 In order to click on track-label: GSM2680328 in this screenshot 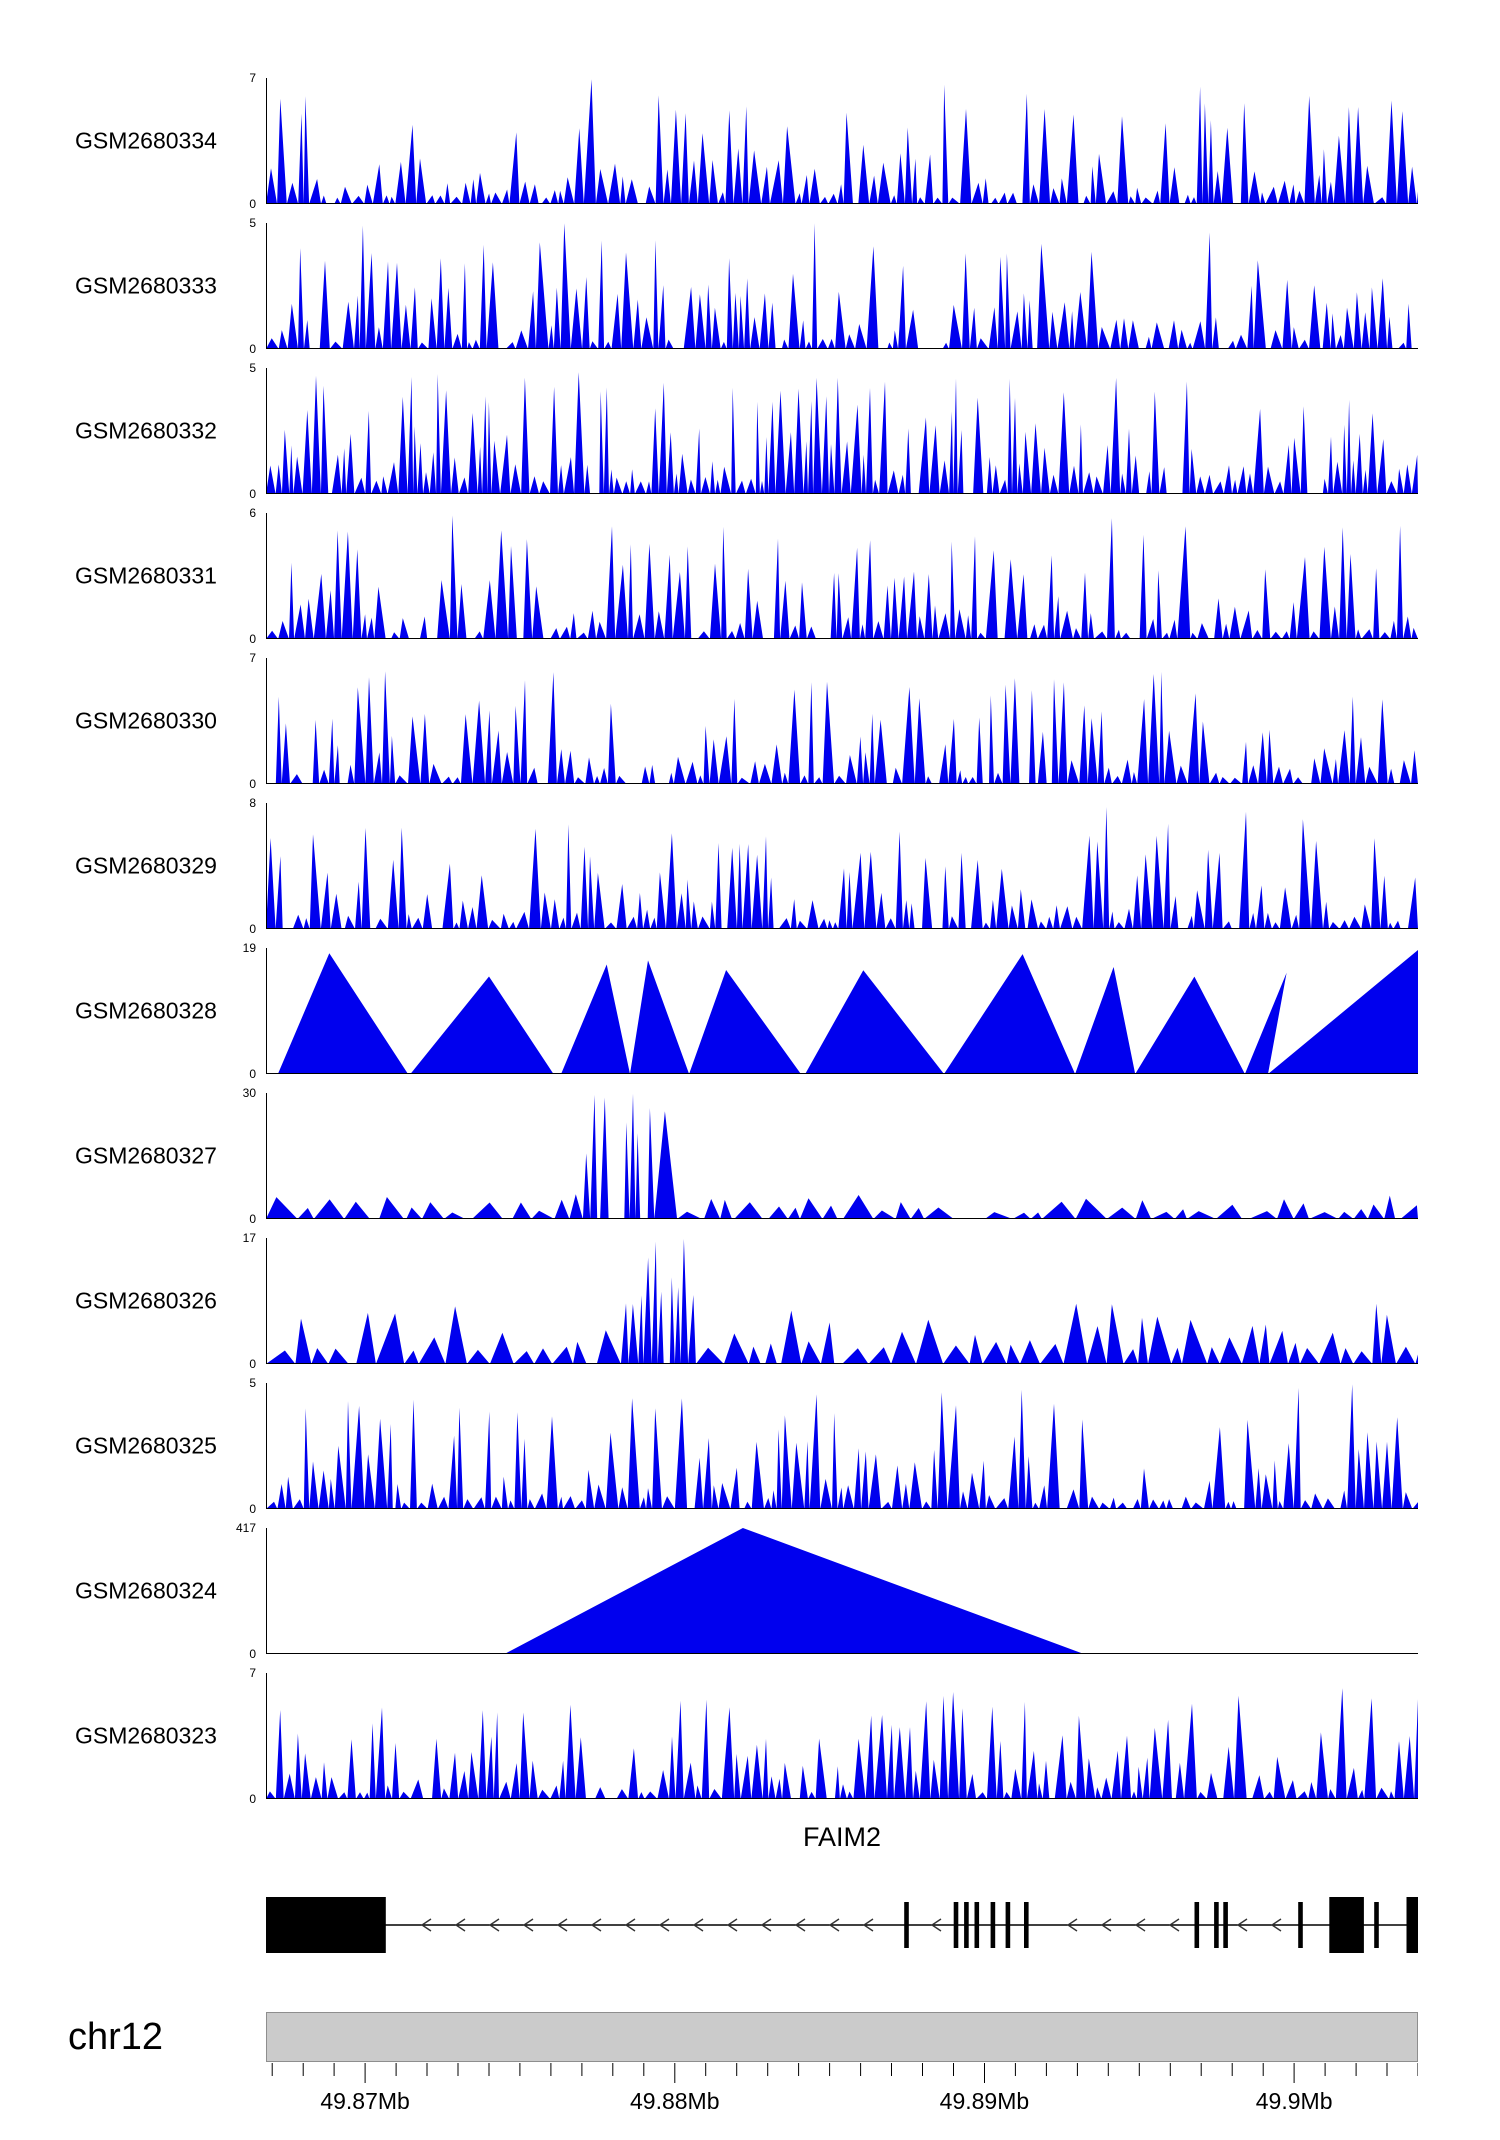, I will do `click(146, 1010)`.